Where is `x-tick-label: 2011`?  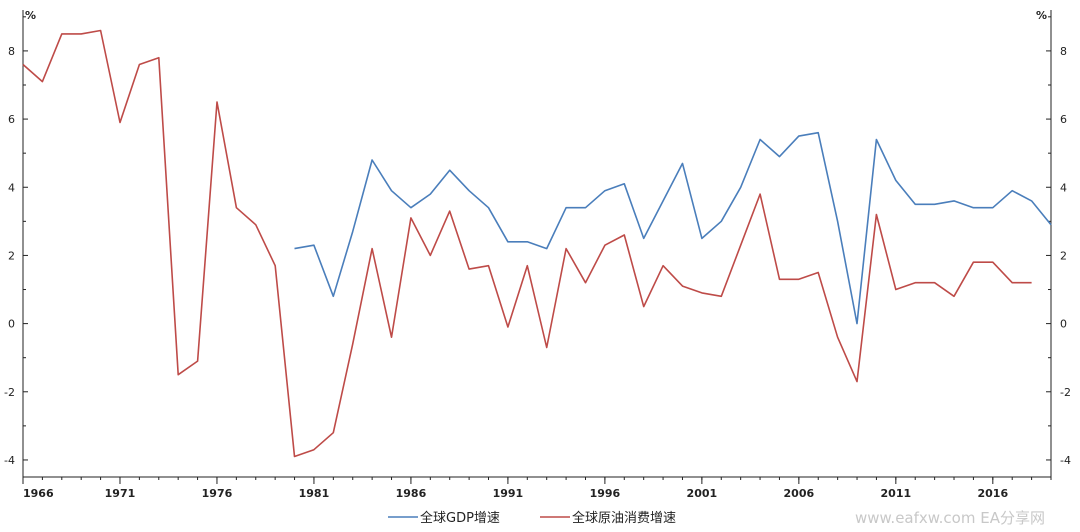
x-tick-label: 2011 is located at coordinates (896, 493).